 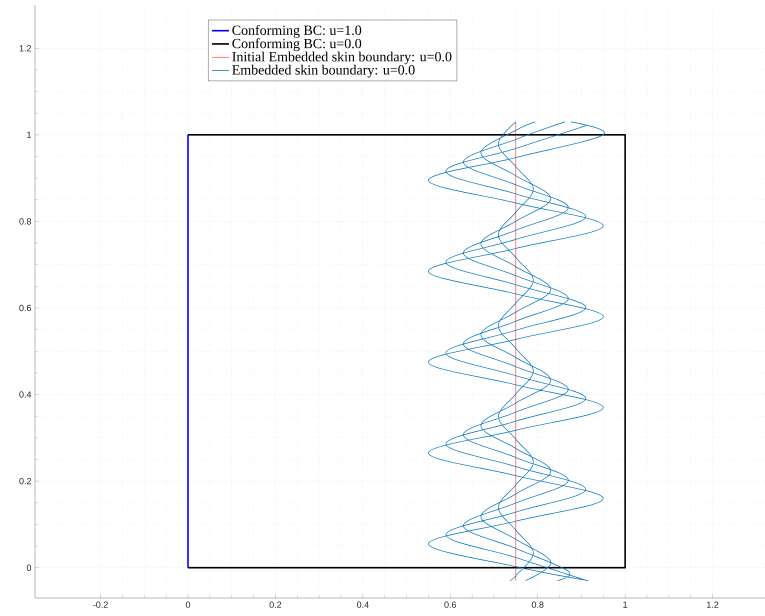 What do you see at coordinates (625, 605) in the screenshot?
I see `x-tick-label: 1` at bounding box center [625, 605].